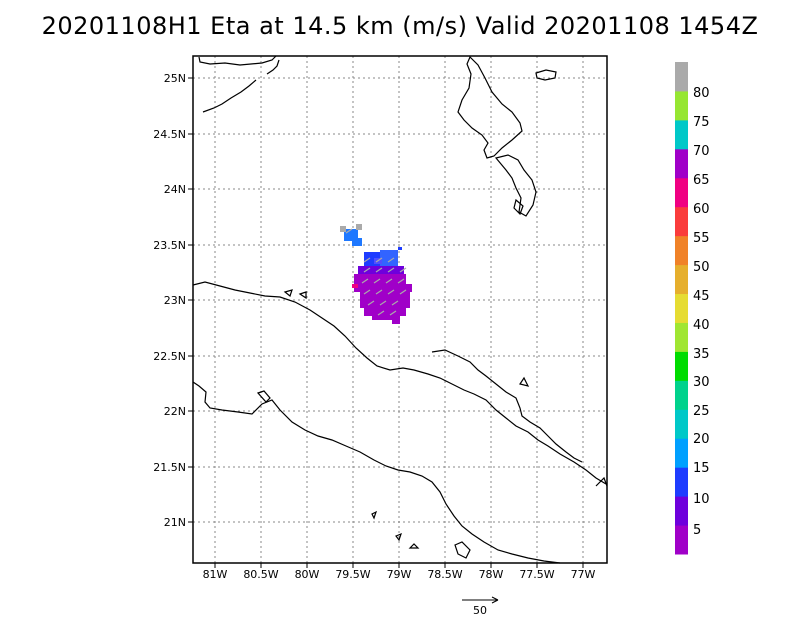 The image size is (800, 618). What do you see at coordinates (701, 411) in the screenshot?
I see `colorbar-label: 25` at bounding box center [701, 411].